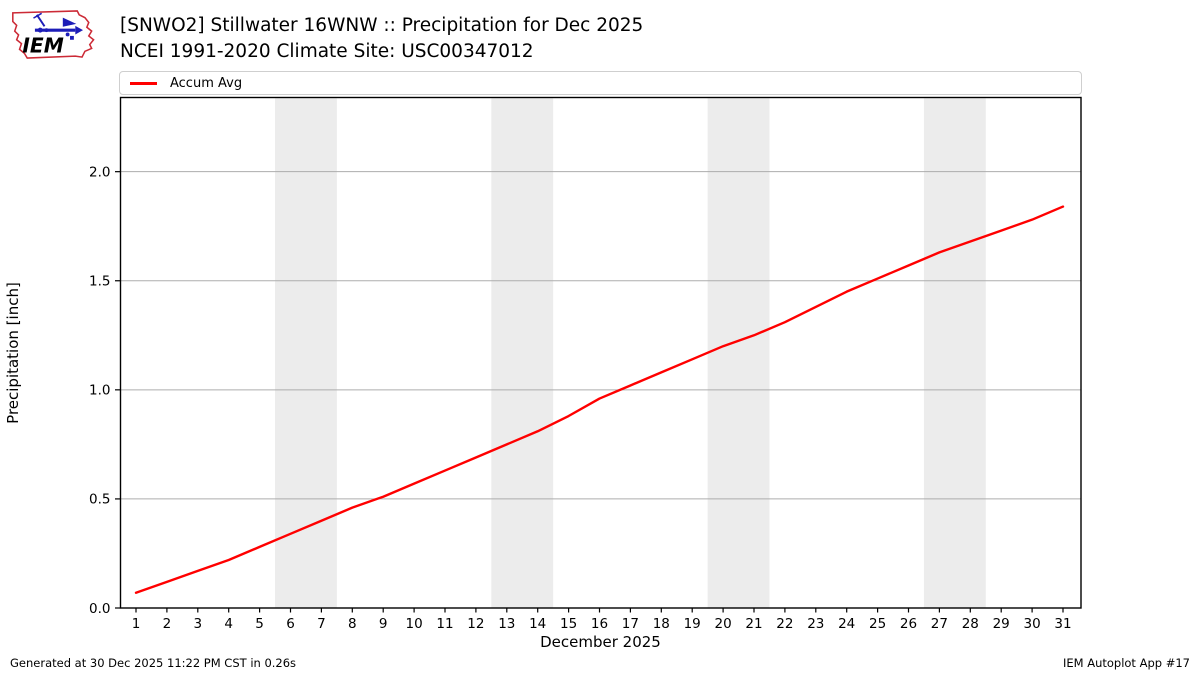  Describe the element at coordinates (630, 624) in the screenshot. I see `x-tick-label: 17` at that location.